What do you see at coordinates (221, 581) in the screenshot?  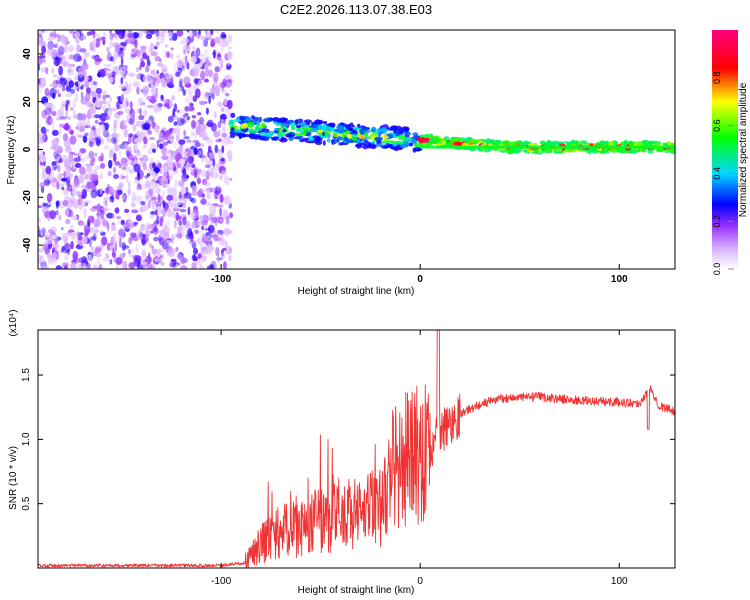 I see `snr-xtick-label: -100` at bounding box center [221, 581].